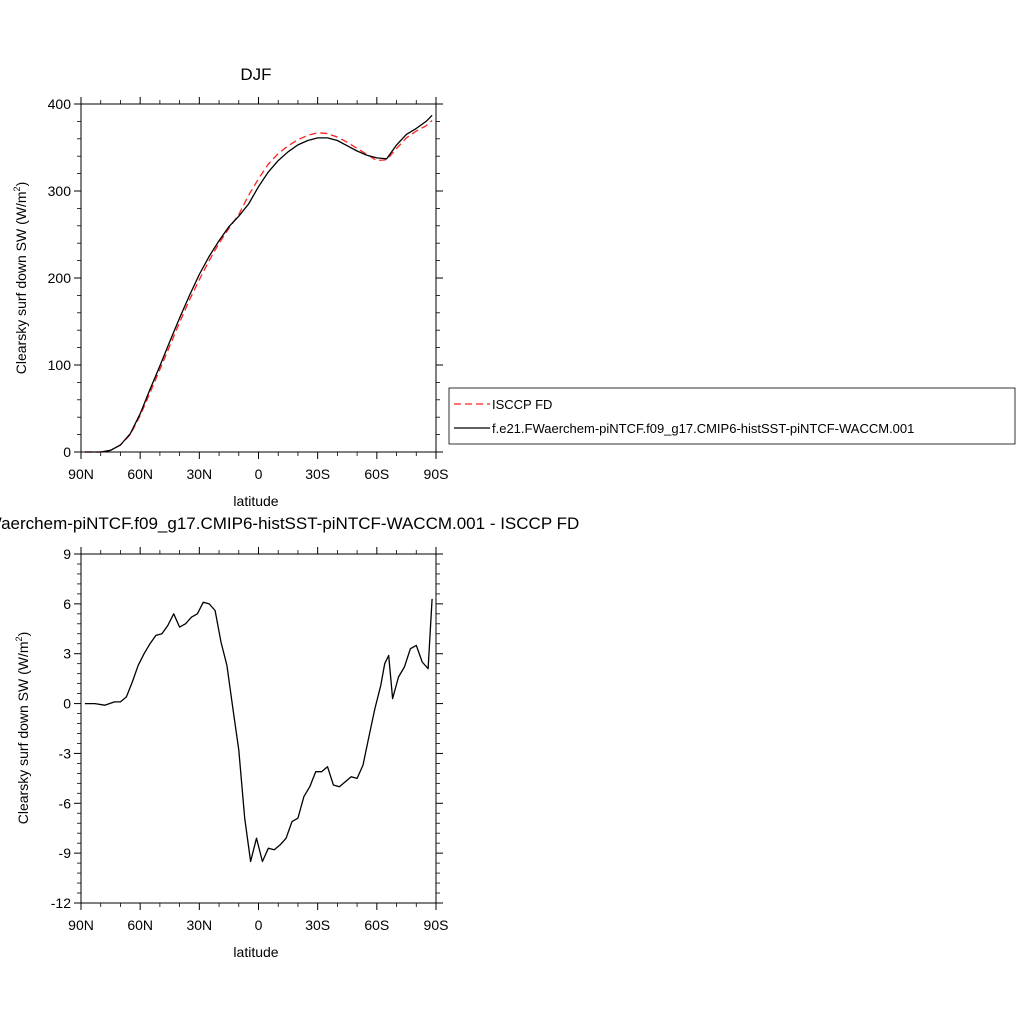  What do you see at coordinates (67, 654) in the screenshot?
I see `bottom-y-tick-label: 3` at bounding box center [67, 654].